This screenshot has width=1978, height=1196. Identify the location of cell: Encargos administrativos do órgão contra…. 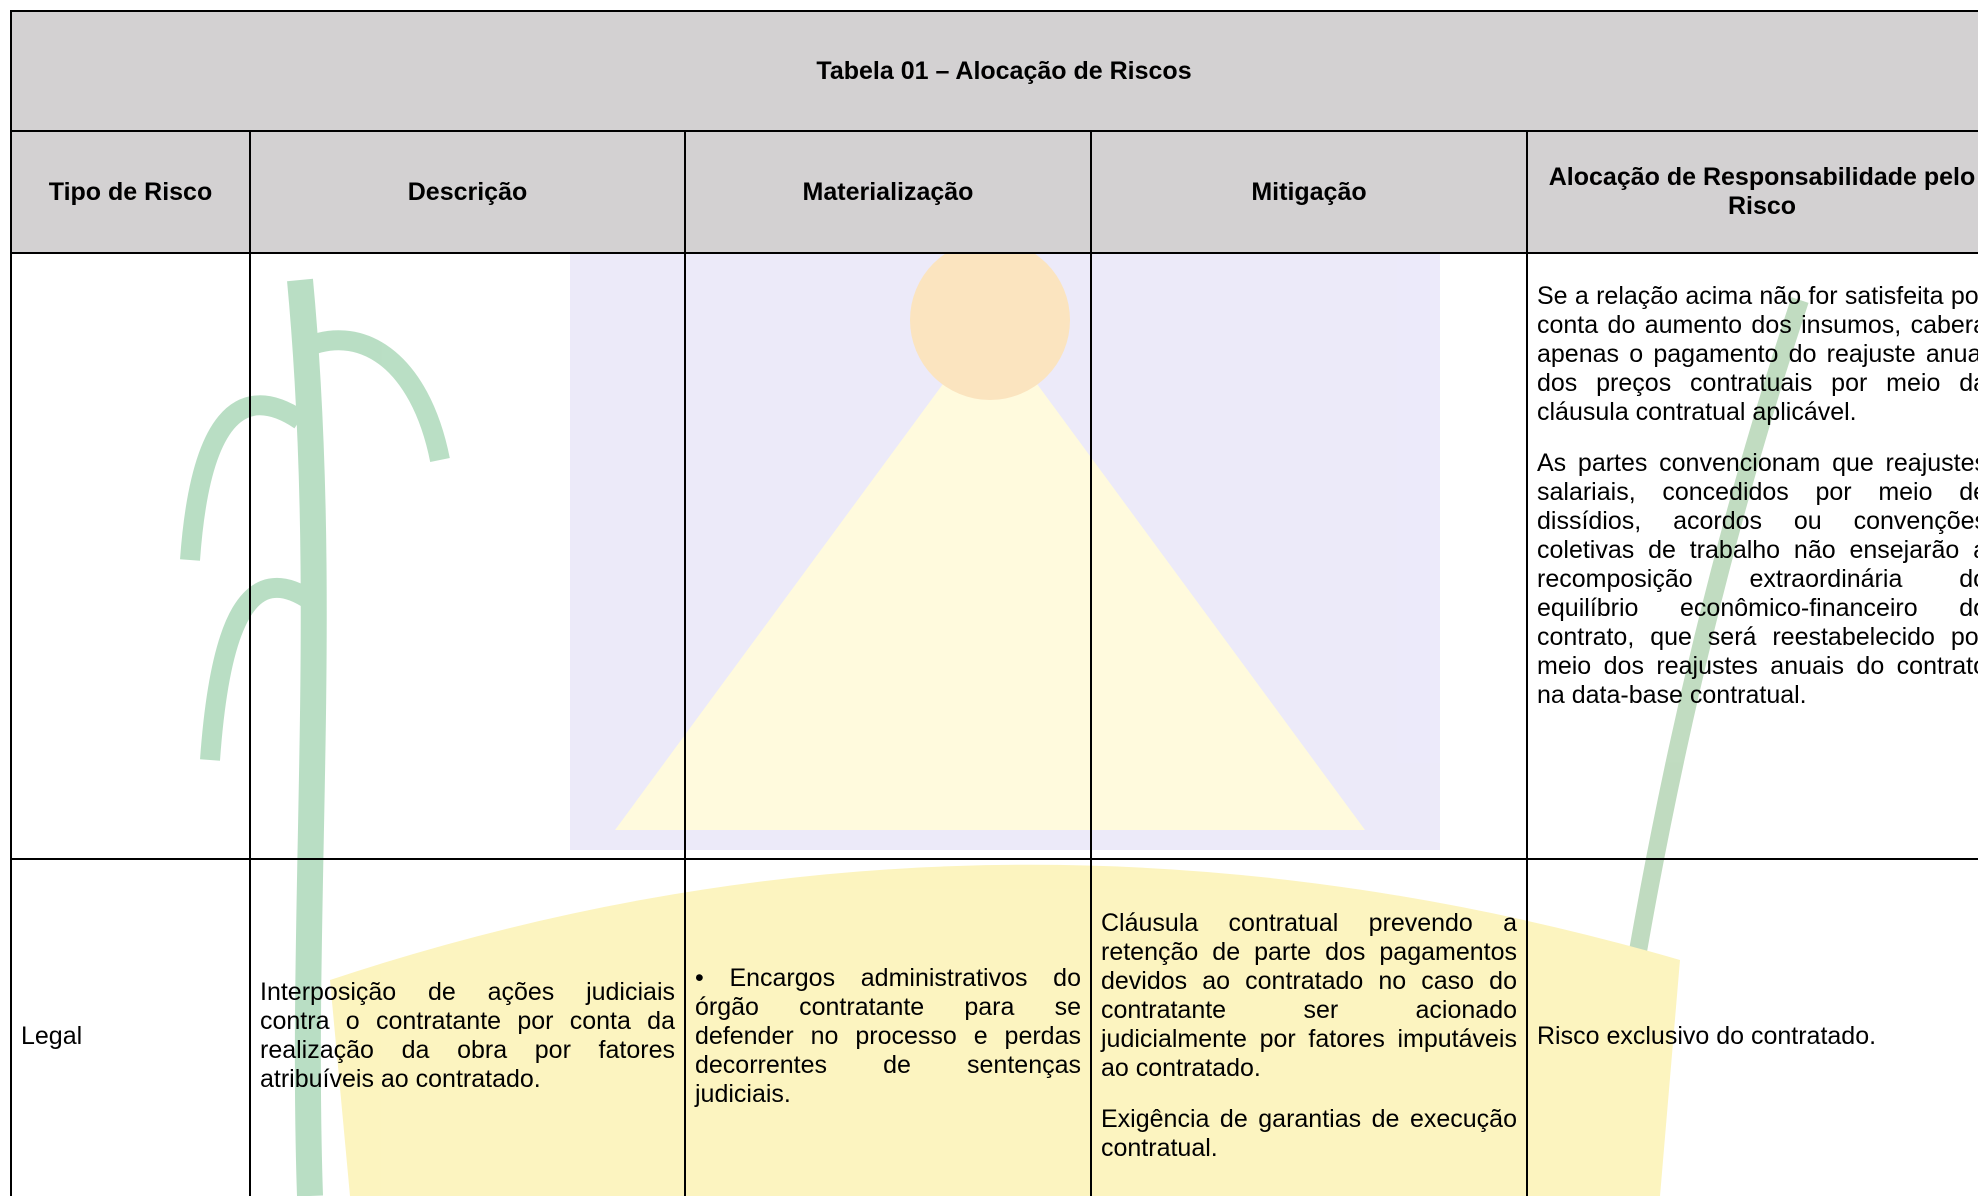
(888, 1027).